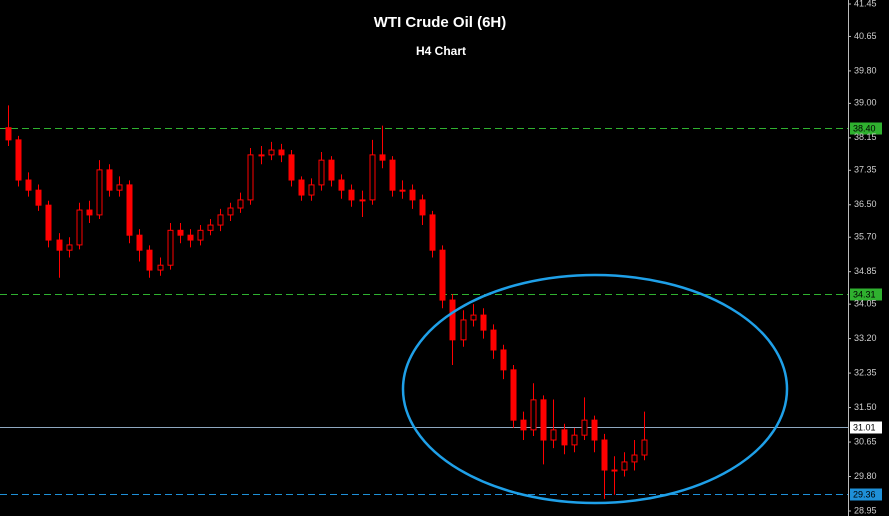 This screenshot has height=516, width=889. Describe the element at coordinates (865, 103) in the screenshot. I see `y-tick-label: 39.00` at that location.